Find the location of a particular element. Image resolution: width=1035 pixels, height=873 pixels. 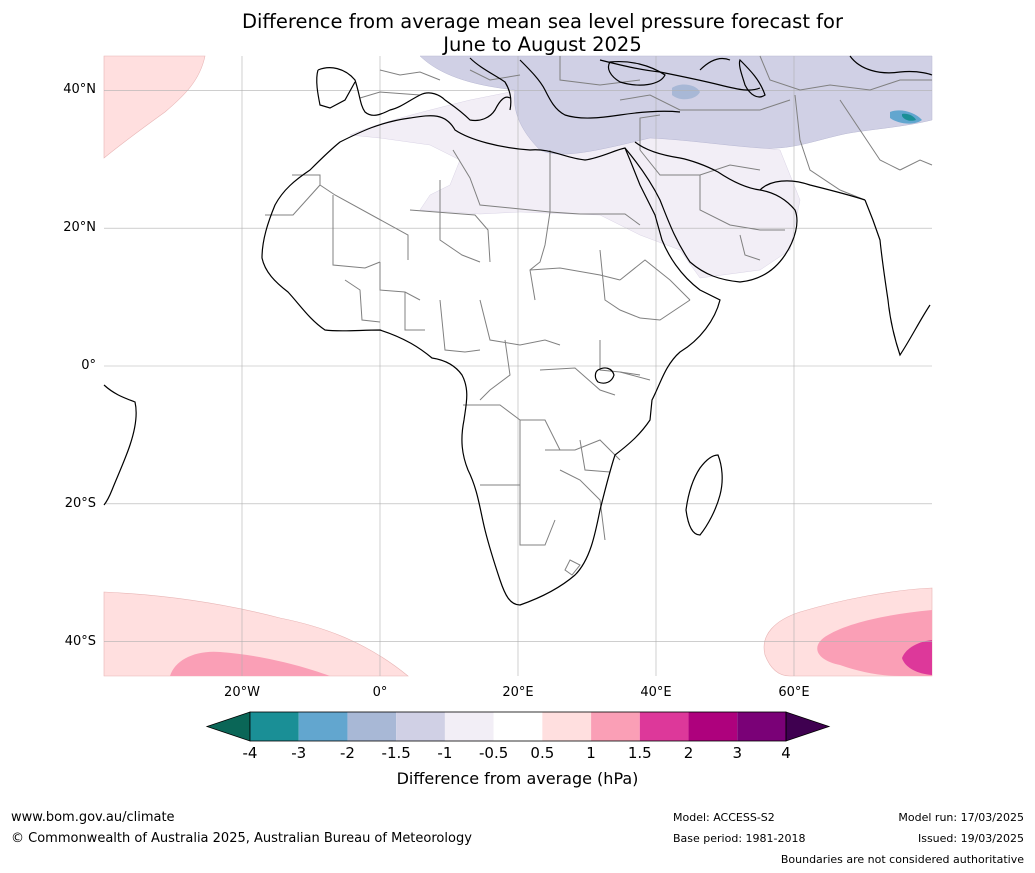

colorbar-tick-0: -4 is located at coordinates (250, 753).